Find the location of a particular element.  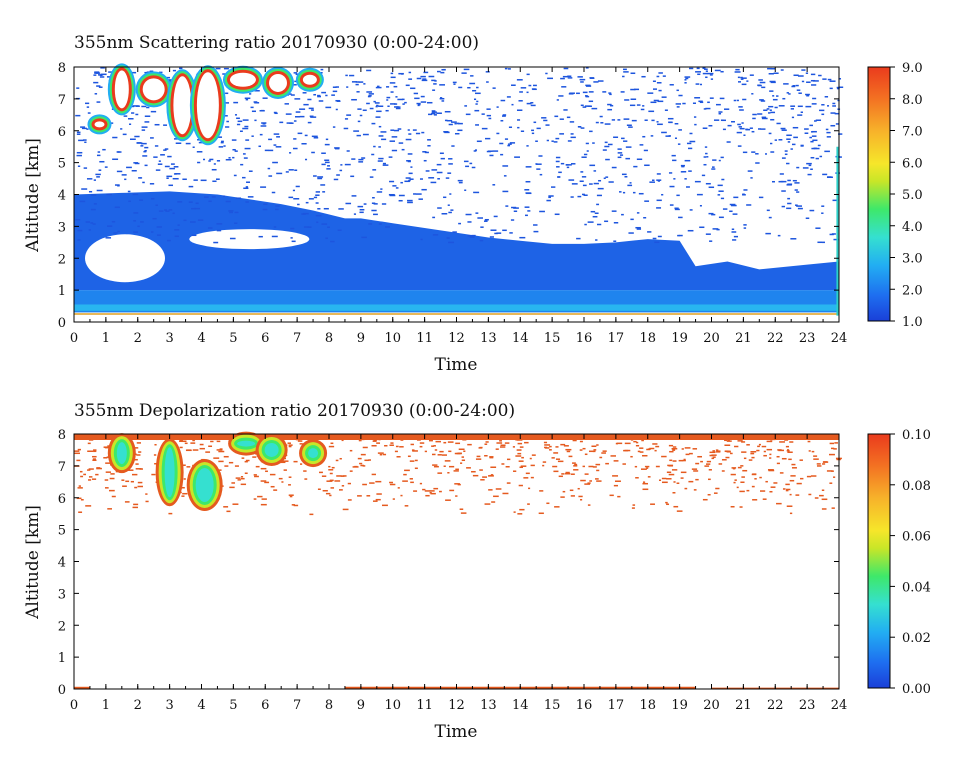

x-tick-label: 15 is located at coordinates (552, 705).